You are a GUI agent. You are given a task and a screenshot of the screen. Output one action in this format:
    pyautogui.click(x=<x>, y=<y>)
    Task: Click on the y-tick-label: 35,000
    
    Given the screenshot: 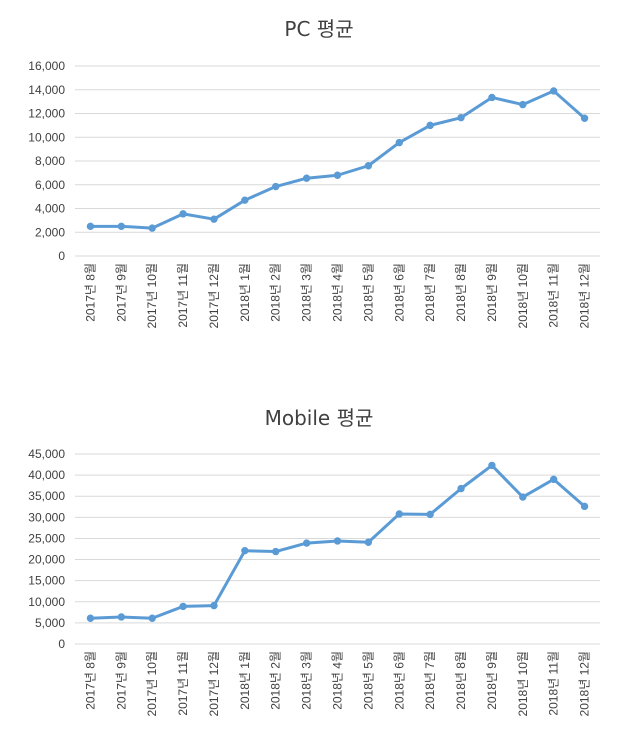 What is the action you would take?
    pyautogui.click(x=46, y=496)
    